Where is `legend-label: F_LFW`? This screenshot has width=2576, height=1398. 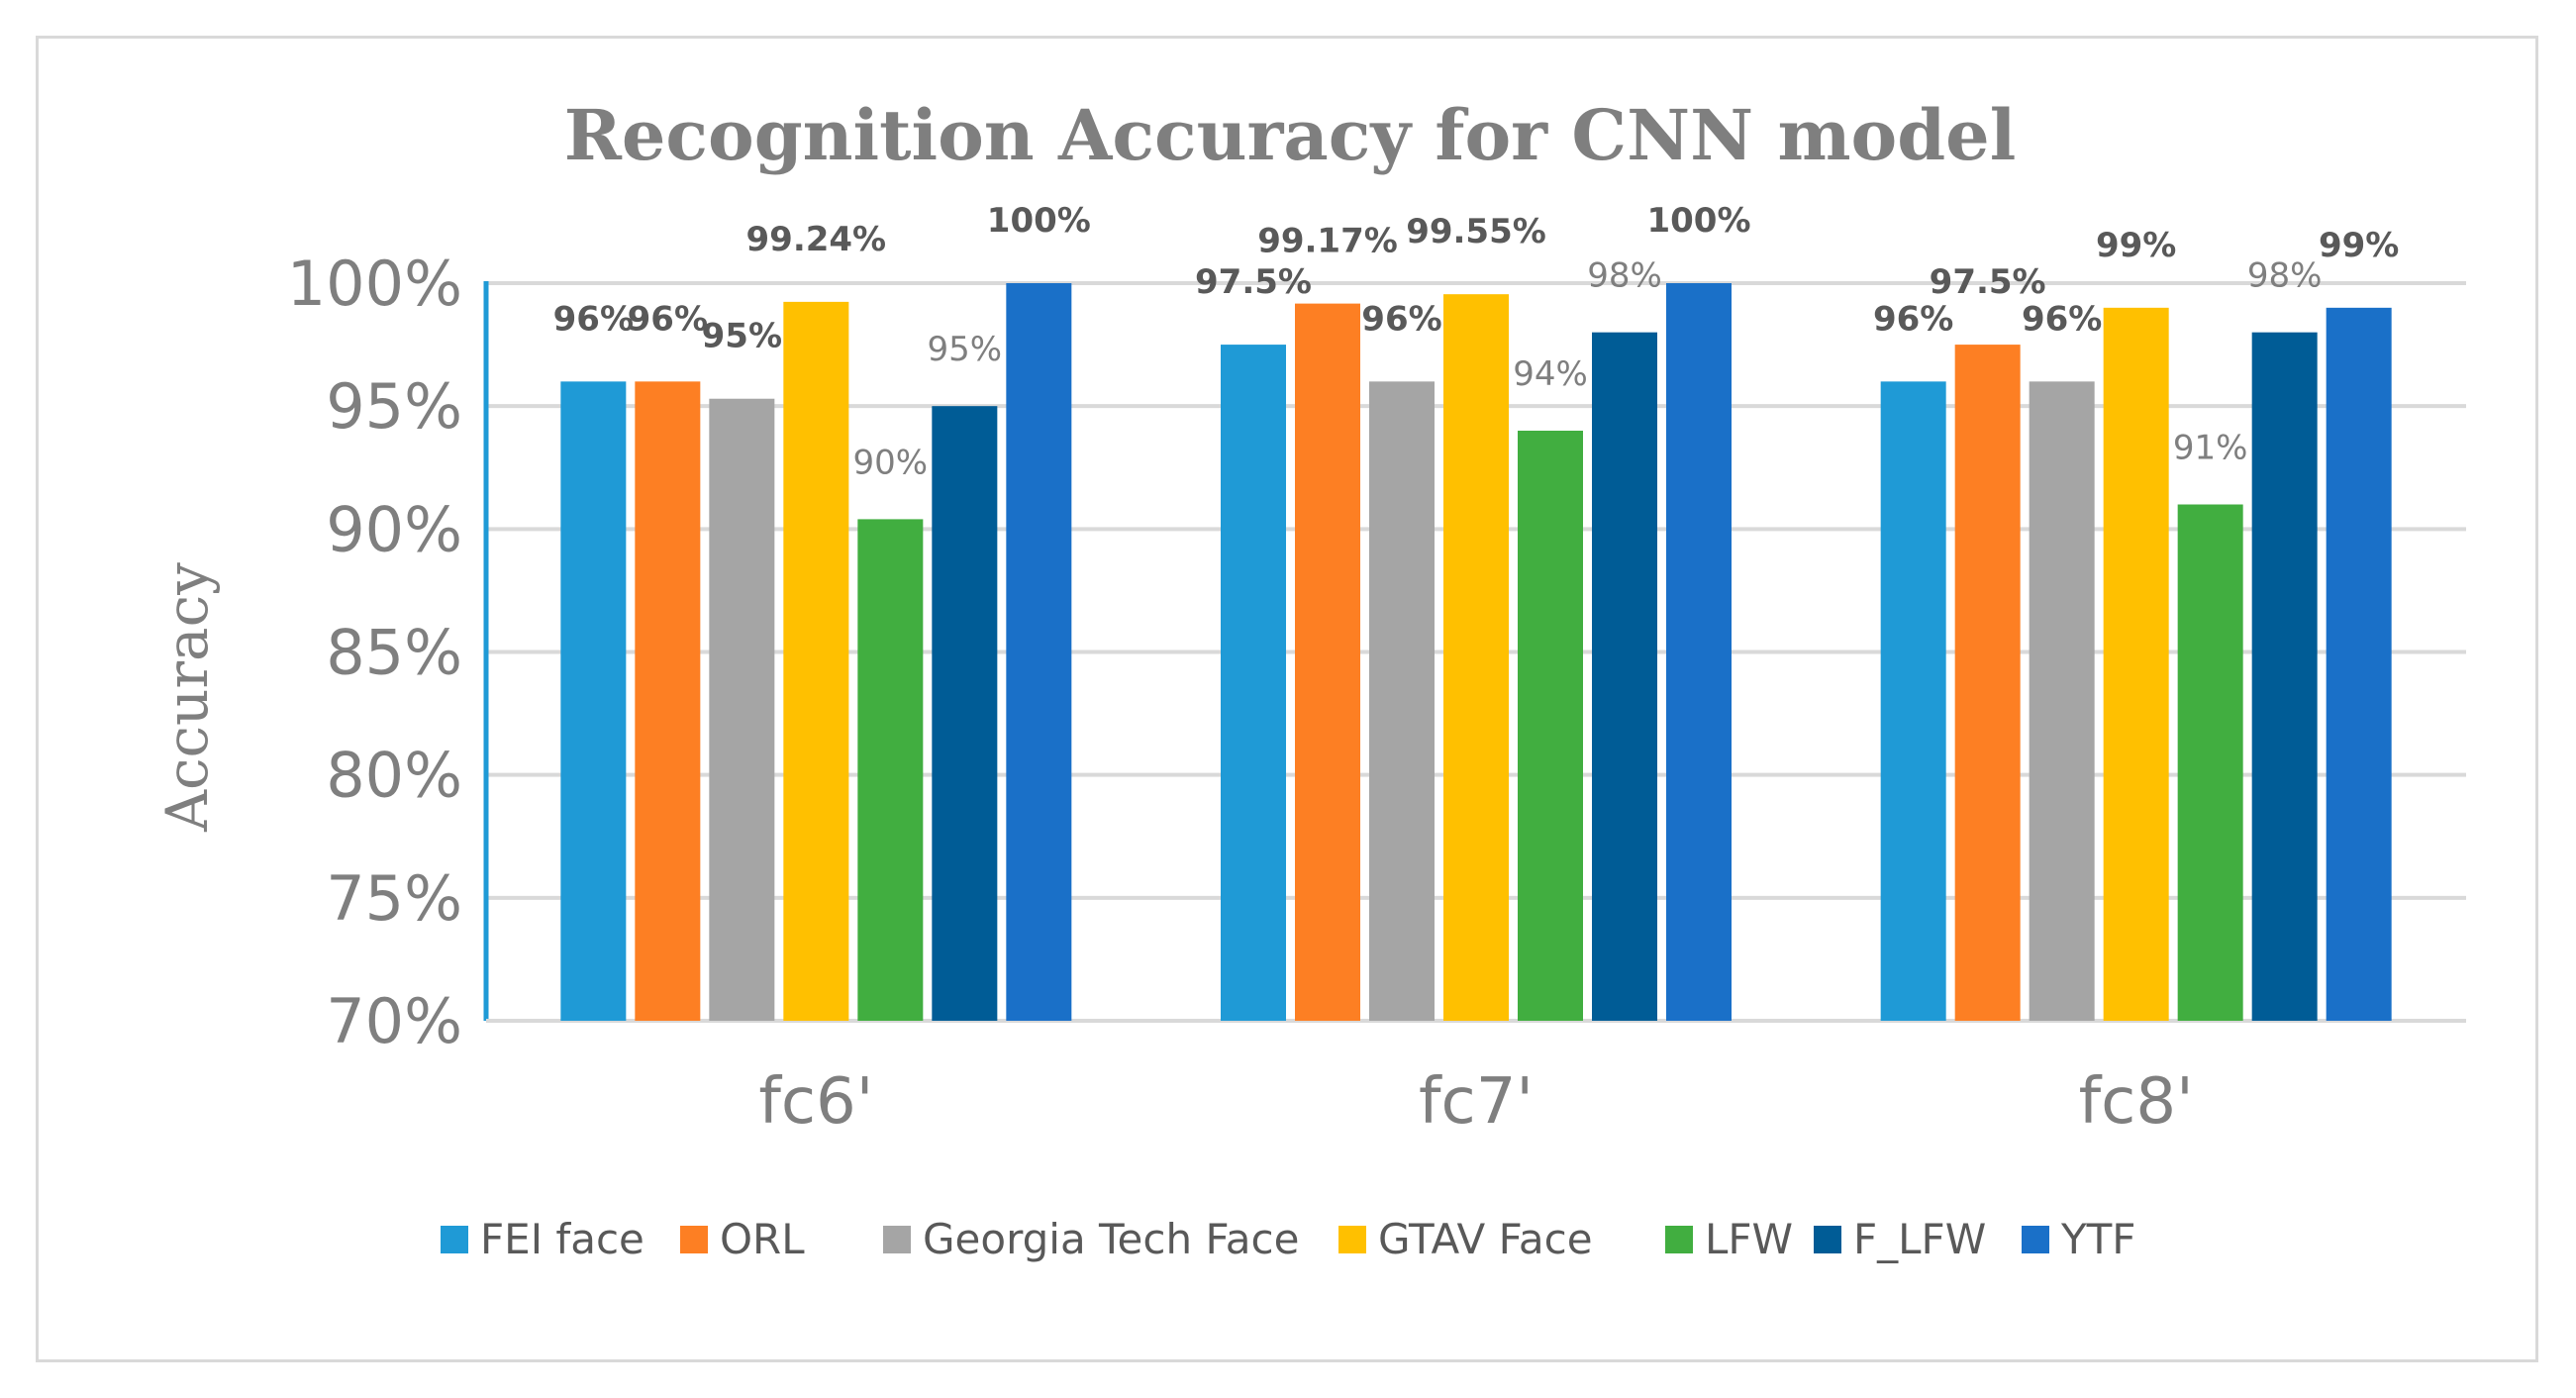
legend-label: F_LFW is located at coordinates (1920, 1239).